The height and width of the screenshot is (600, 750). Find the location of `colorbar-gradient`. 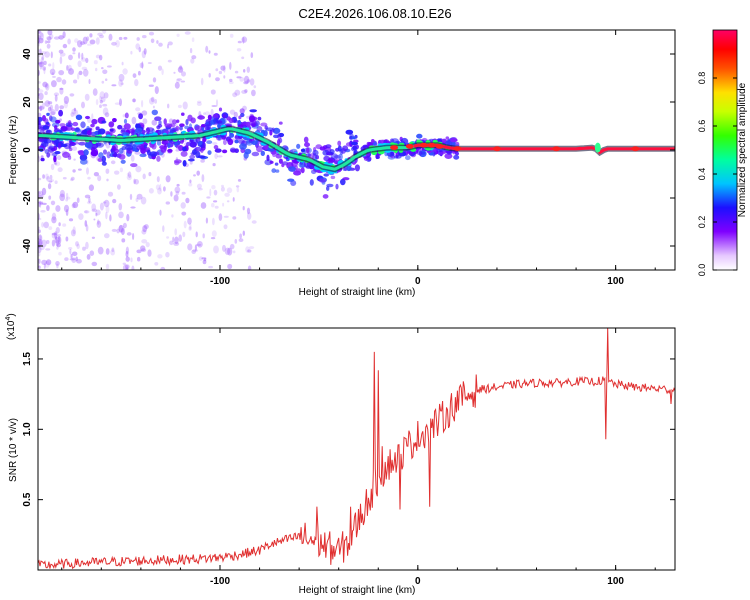

colorbar-gradient is located at coordinates (725, 150).